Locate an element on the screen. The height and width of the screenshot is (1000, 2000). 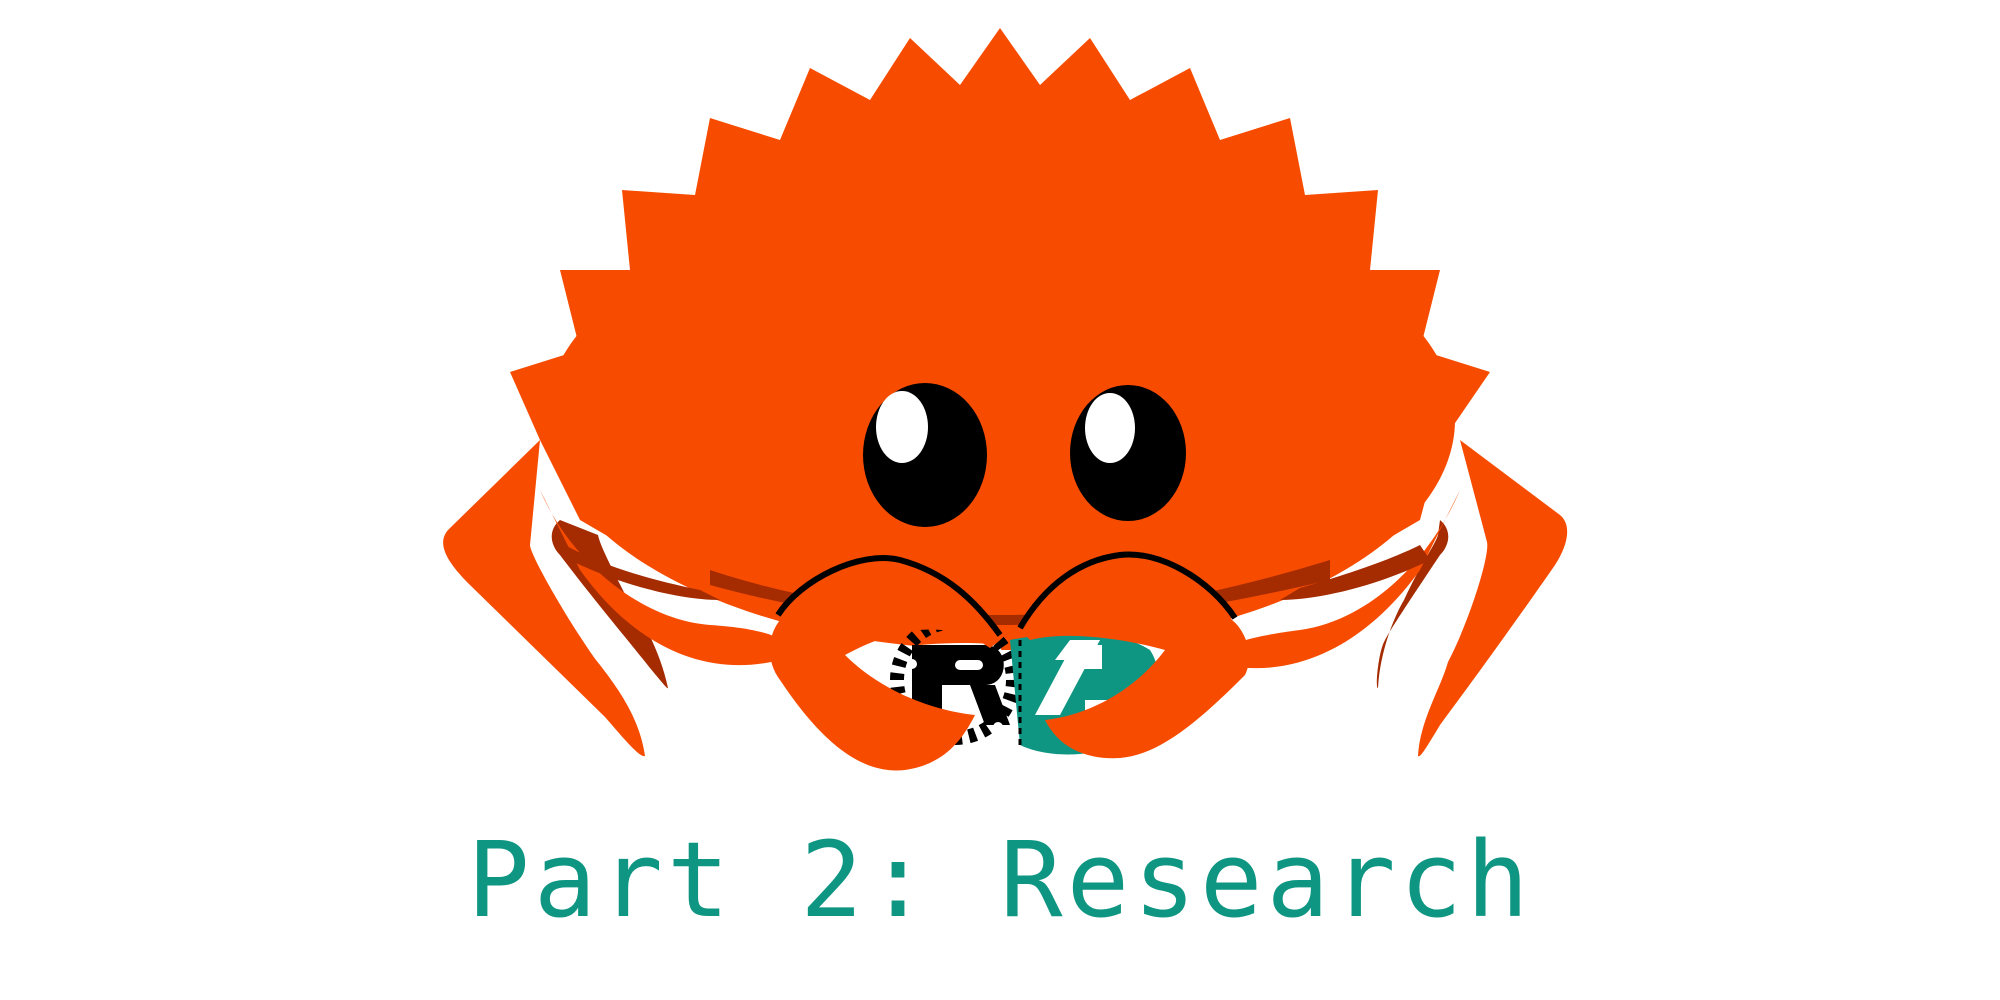
right-arm-shade is located at coordinates (1355, 572).